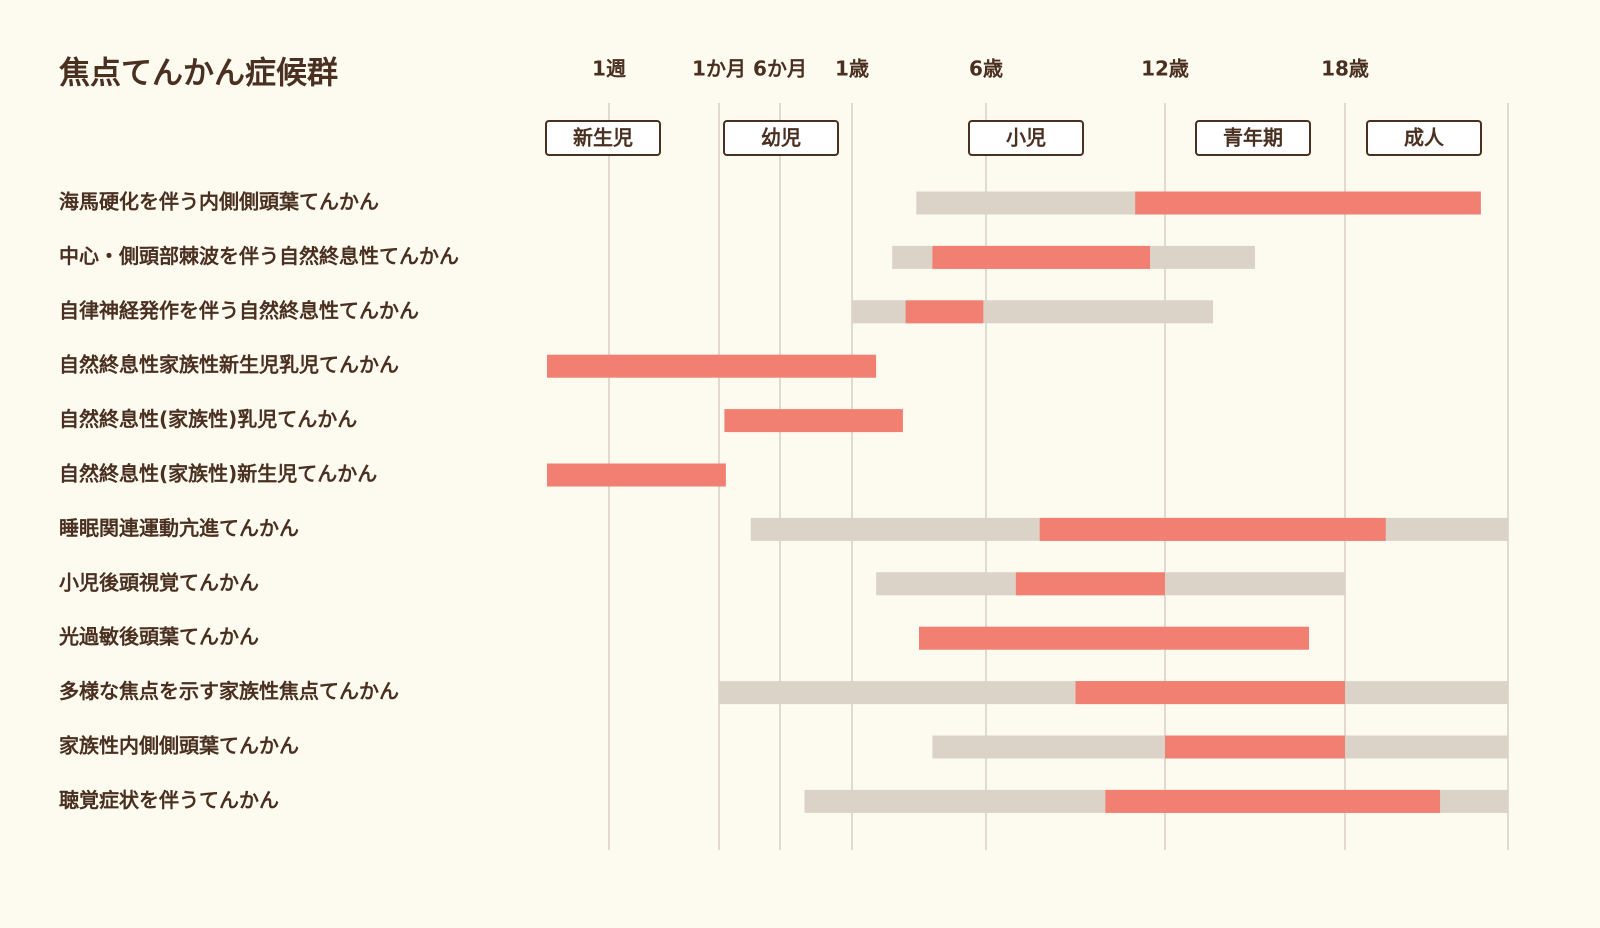  I want to click on row-label: 多様な焦点を示す家族性焦点てんかん, so click(229, 691).